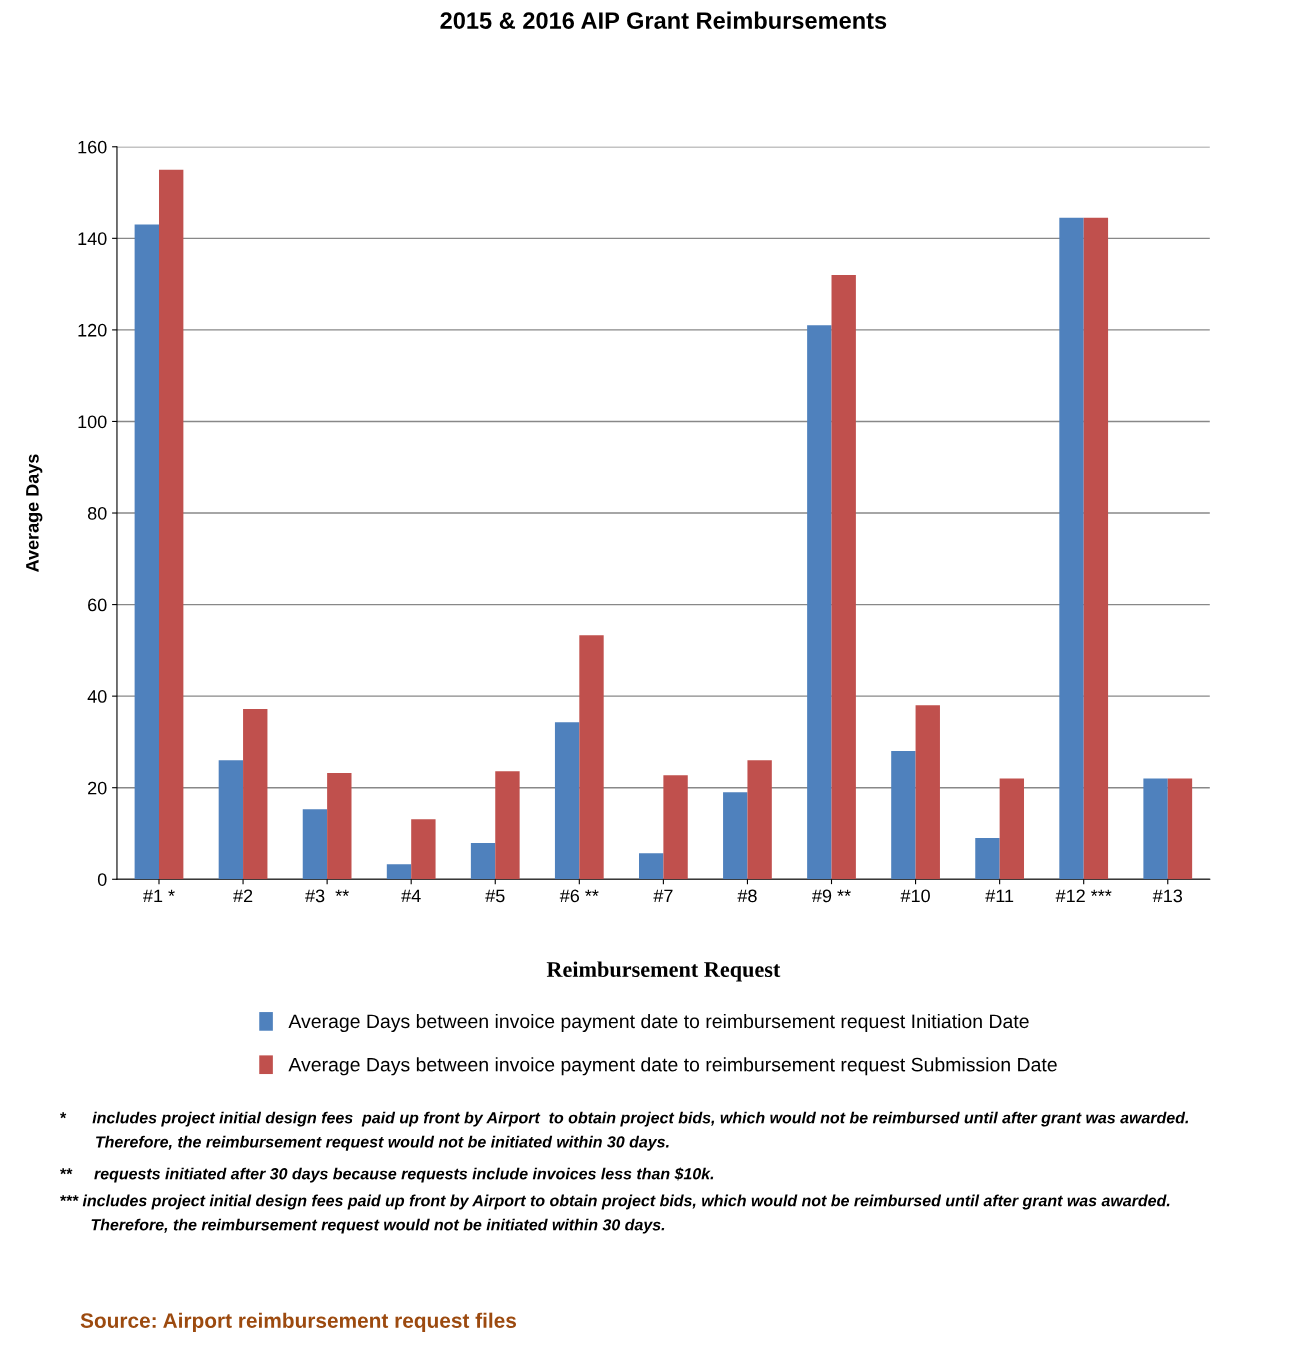  Describe the element at coordinates (663, 896) in the screenshot. I see `x-tick-label: #7` at that location.